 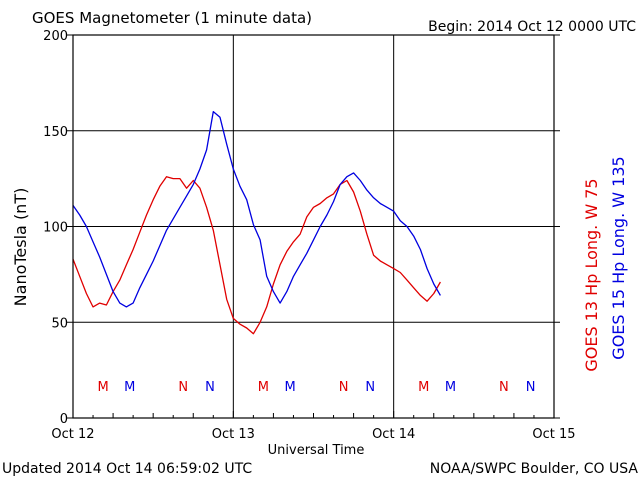 I want to click on source-credit: NOAA/SWPC Boulder, CO USA, so click(x=534, y=469).